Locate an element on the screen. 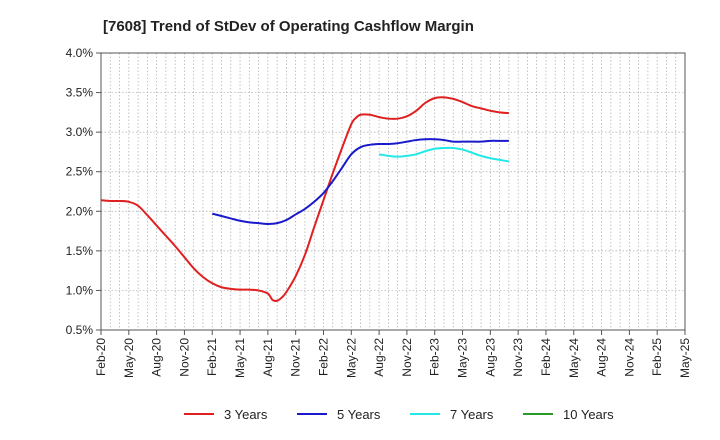 The width and height of the screenshot is (720, 440). x-tick-label: May-23 is located at coordinates (463, 358).